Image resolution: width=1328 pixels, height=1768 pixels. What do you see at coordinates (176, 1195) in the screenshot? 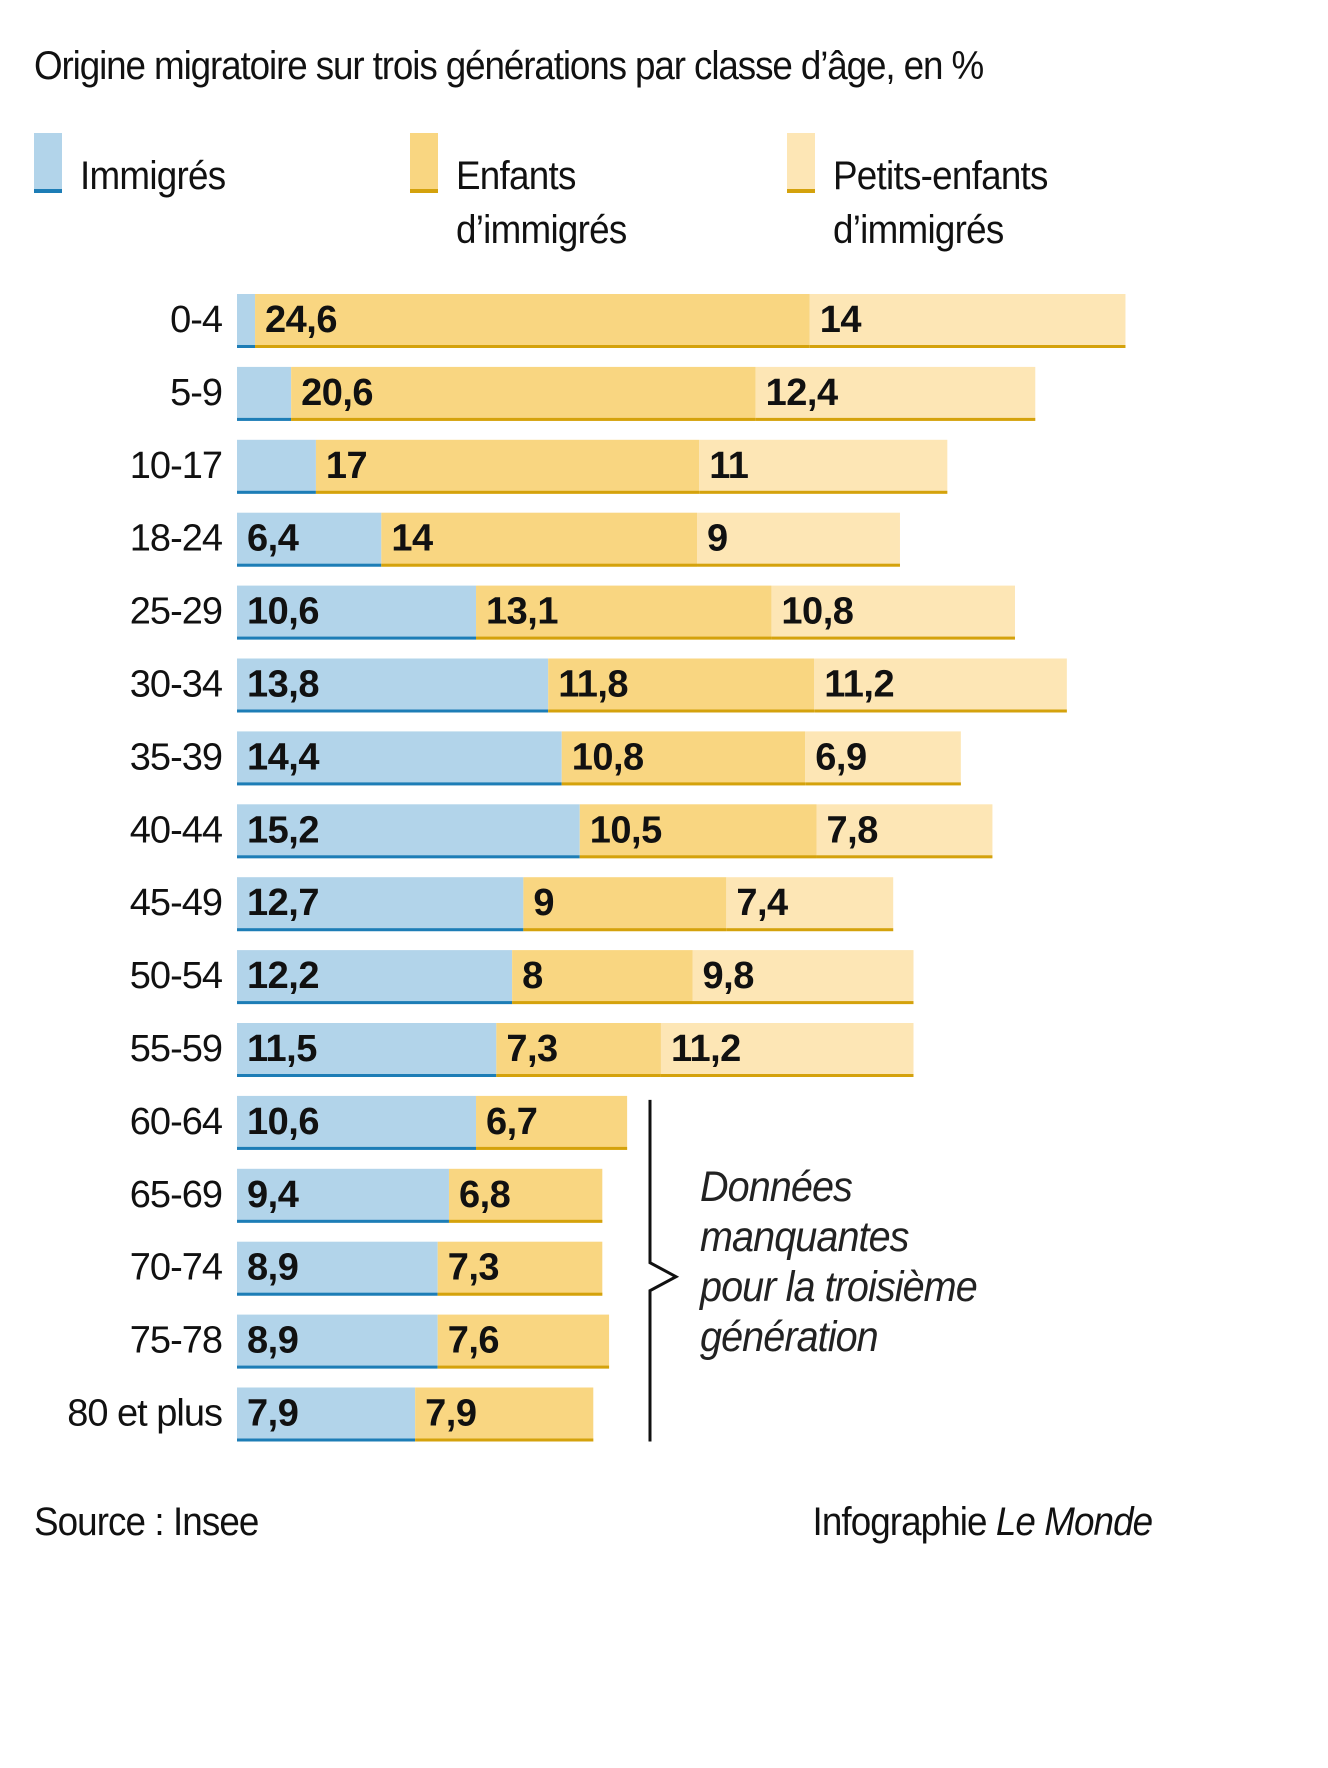
I see `category-label: 65-69` at bounding box center [176, 1195].